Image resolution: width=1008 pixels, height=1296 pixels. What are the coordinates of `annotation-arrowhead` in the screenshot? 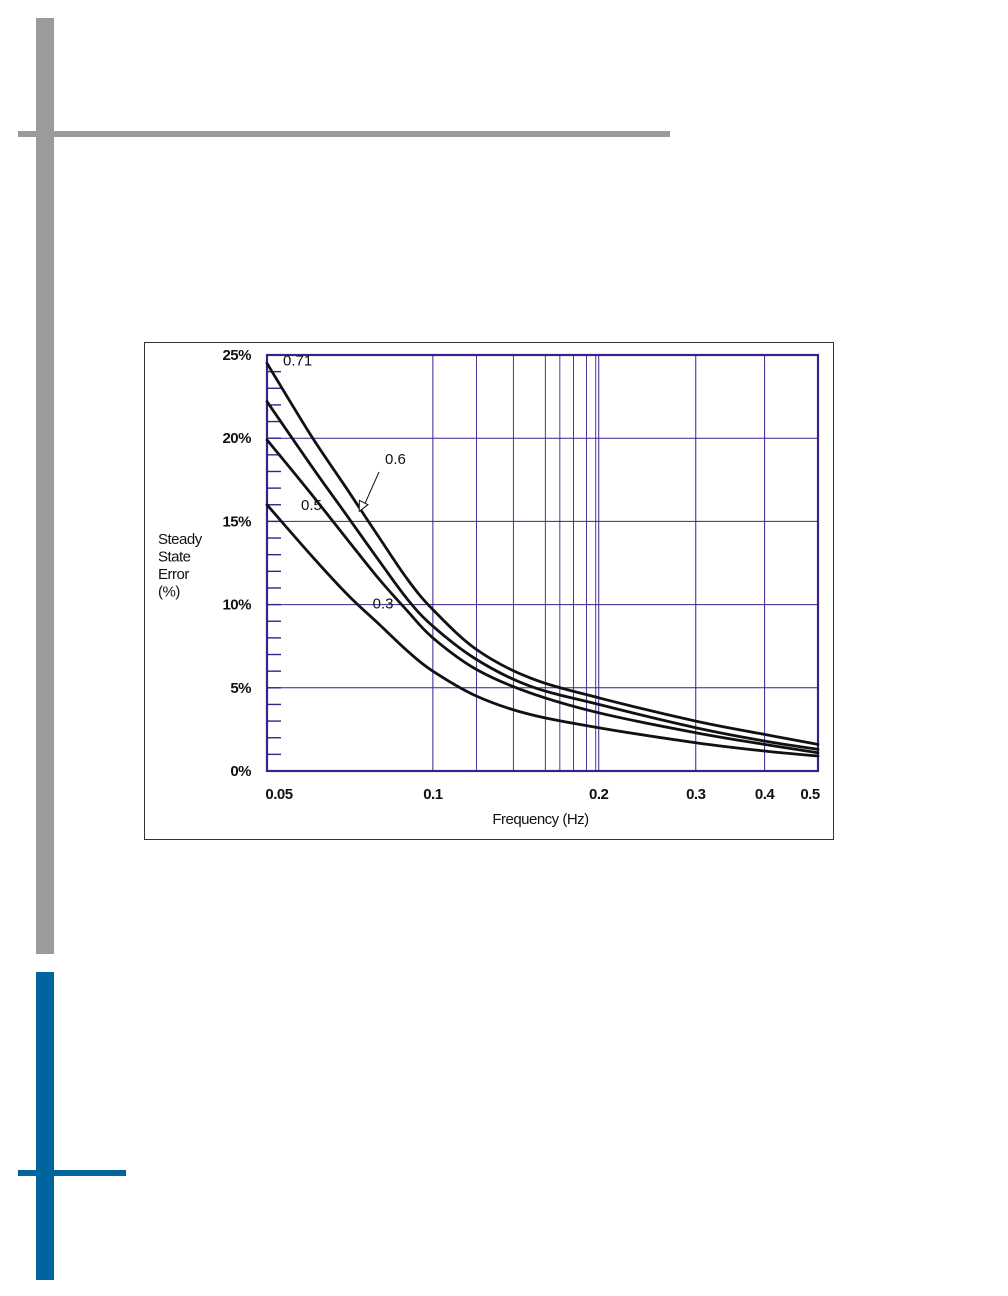 It's located at (363, 506).